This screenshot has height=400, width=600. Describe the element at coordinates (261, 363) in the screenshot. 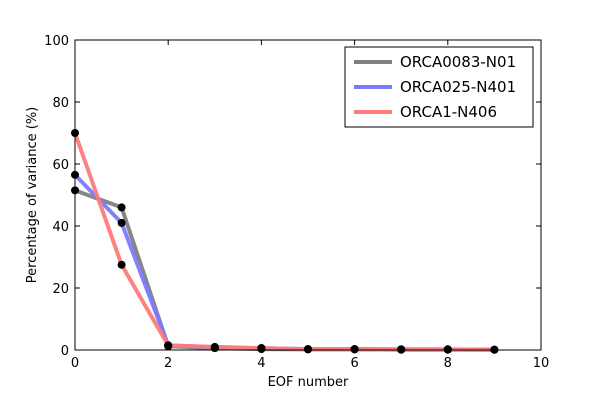

I see `x-tick-label-2: 4` at that location.